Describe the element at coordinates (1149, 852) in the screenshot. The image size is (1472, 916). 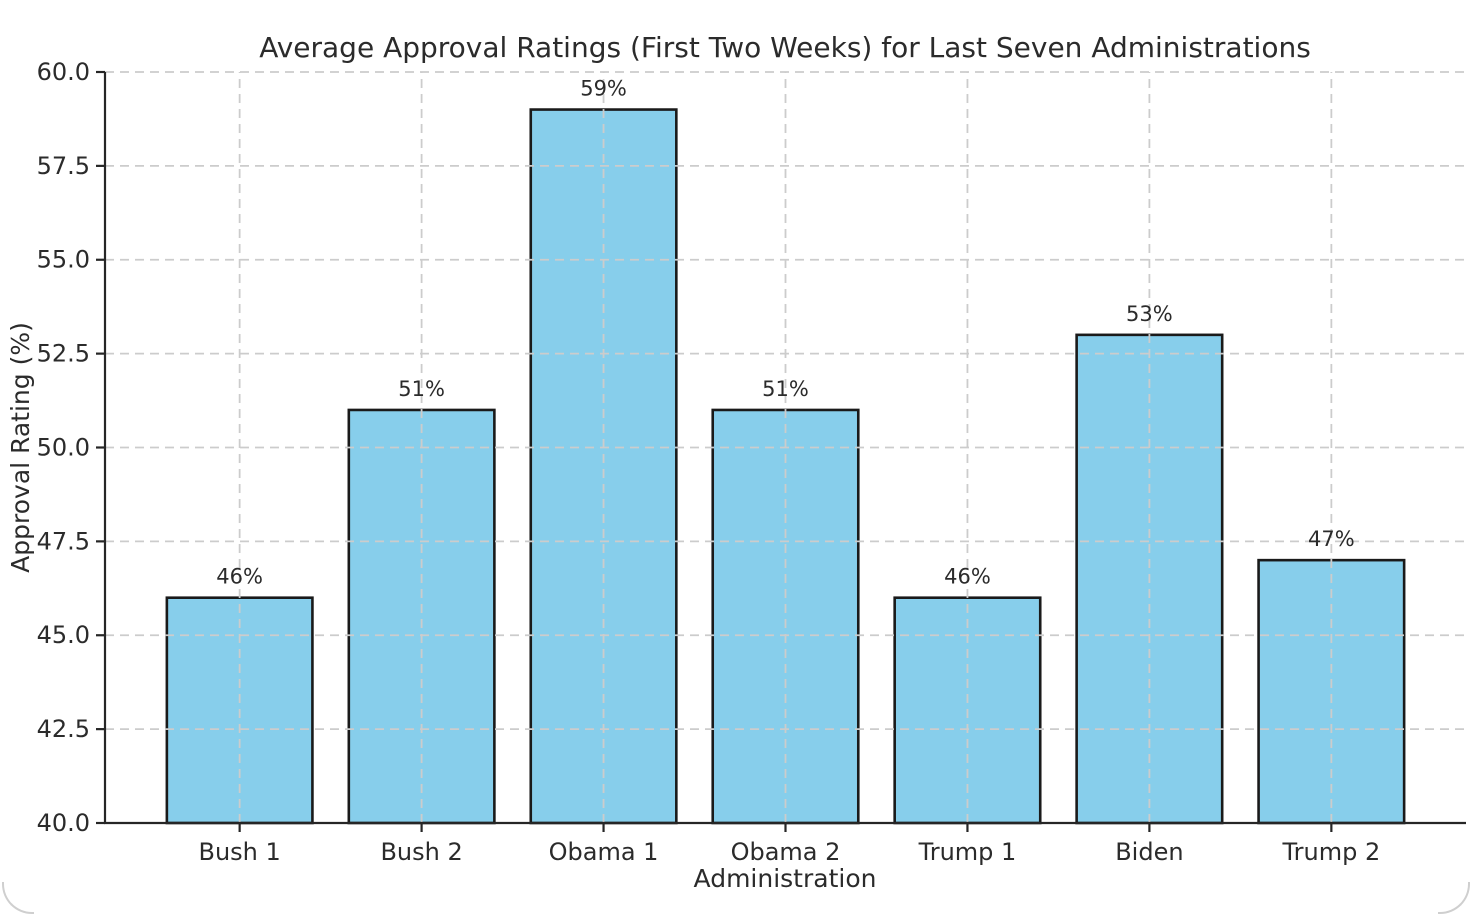
I see `x-tick-label-biden: Biden` at that location.